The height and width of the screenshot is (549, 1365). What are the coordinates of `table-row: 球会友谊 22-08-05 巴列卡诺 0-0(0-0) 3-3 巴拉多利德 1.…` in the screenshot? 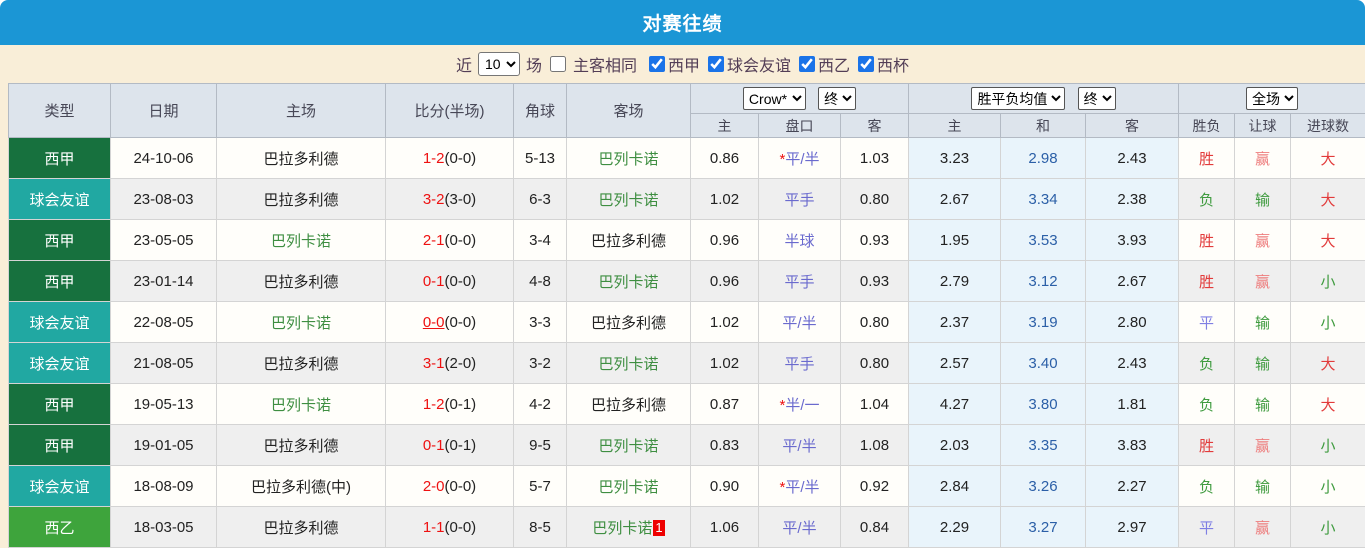 It's located at (686, 322).